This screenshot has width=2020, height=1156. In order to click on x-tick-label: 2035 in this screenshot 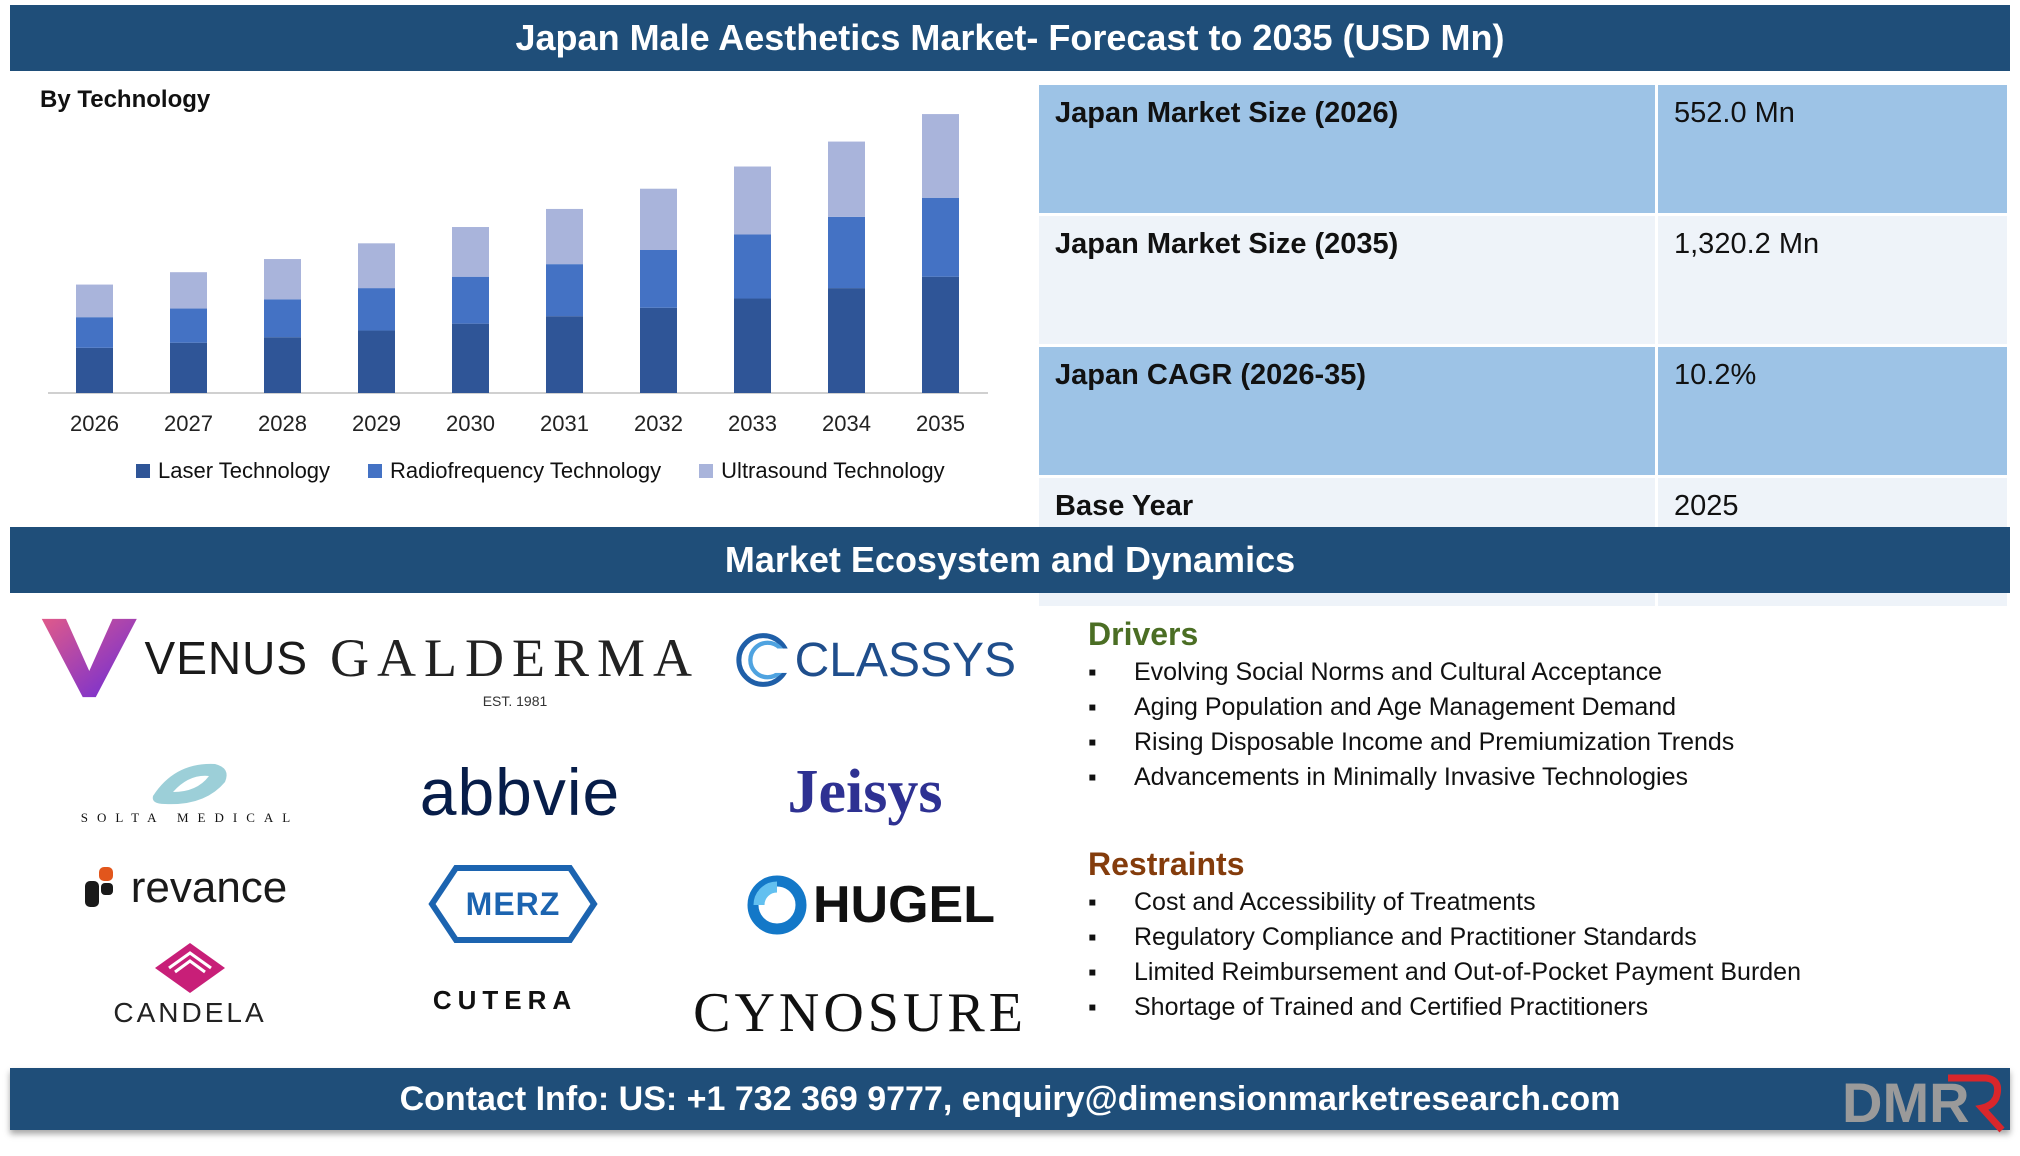, I will do `click(940, 423)`.